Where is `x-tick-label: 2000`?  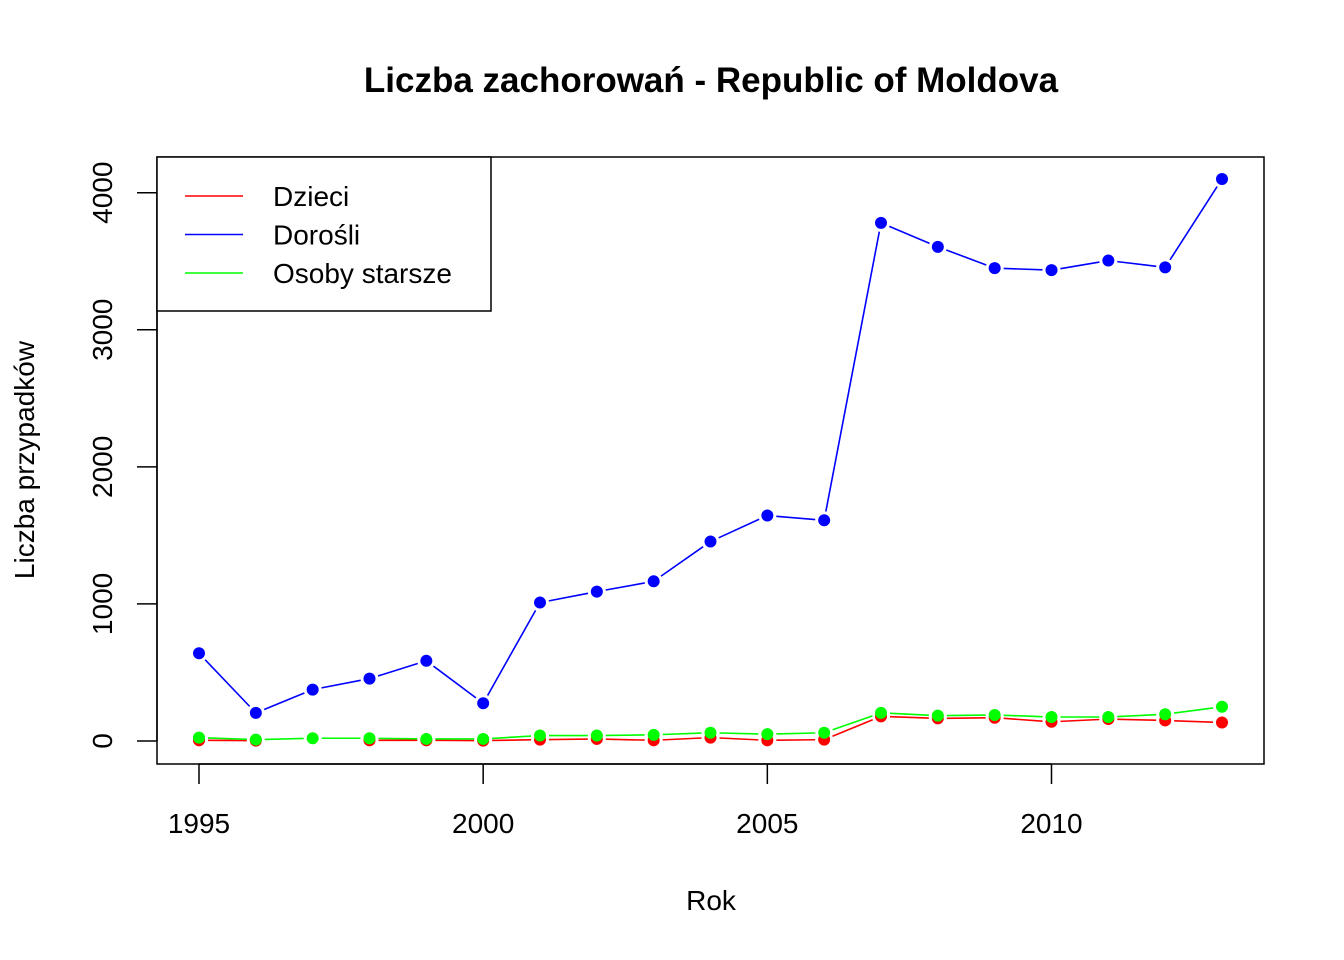 x-tick-label: 2000 is located at coordinates (483, 823).